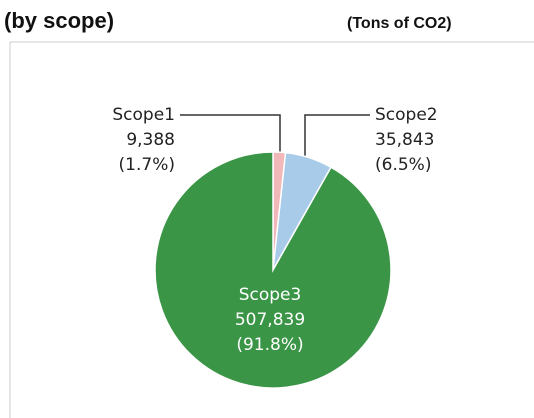 This screenshot has height=418, width=534. What do you see at coordinates (150, 140) in the screenshot?
I see `value-label: 9,388` at bounding box center [150, 140].